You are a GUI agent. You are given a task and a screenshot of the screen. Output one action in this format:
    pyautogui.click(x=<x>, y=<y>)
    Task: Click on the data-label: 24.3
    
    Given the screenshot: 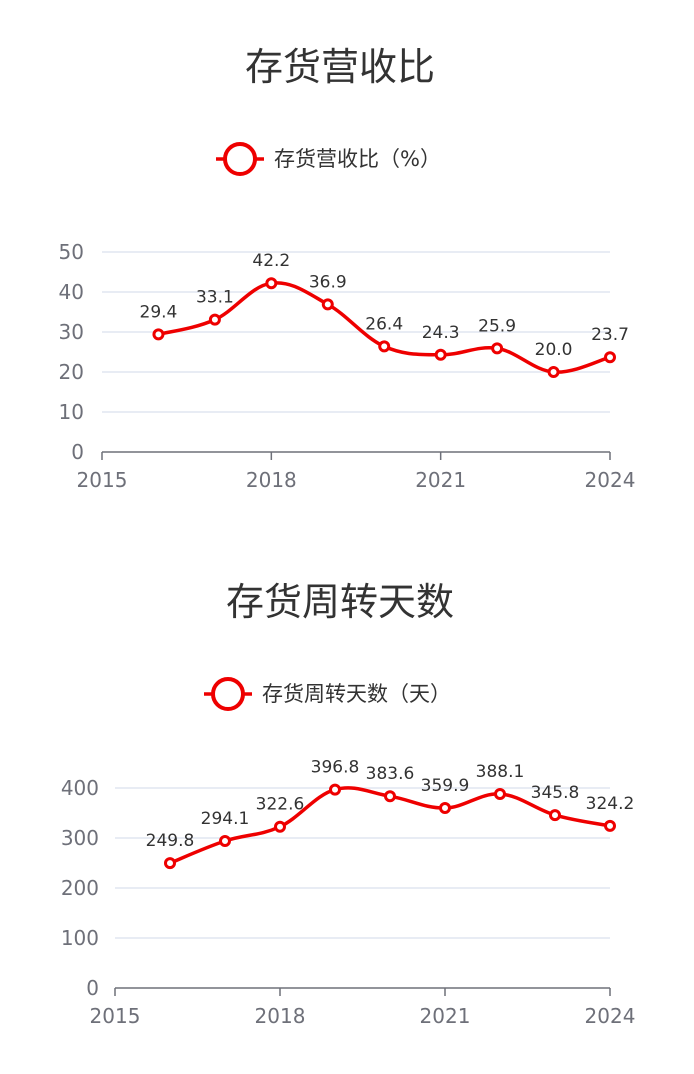 What is the action you would take?
    pyautogui.click(x=441, y=333)
    